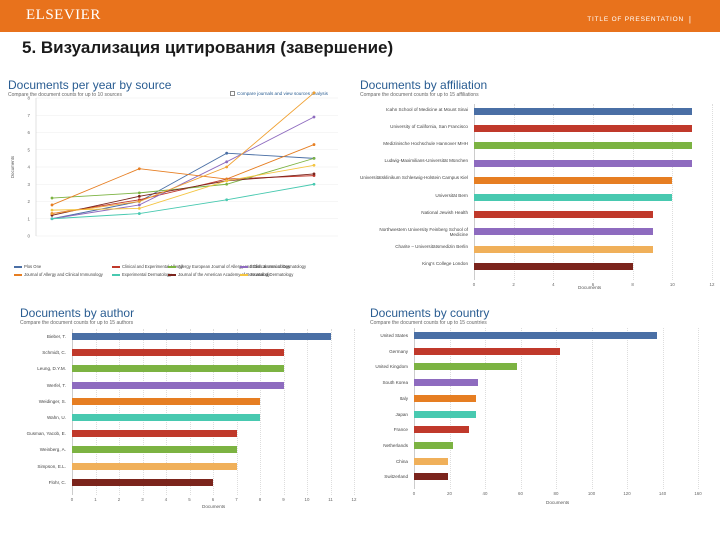 This screenshot has height=540, width=720. What do you see at coordinates (698, 493) in the screenshot?
I see `x-tick-label: 160` at bounding box center [698, 493].